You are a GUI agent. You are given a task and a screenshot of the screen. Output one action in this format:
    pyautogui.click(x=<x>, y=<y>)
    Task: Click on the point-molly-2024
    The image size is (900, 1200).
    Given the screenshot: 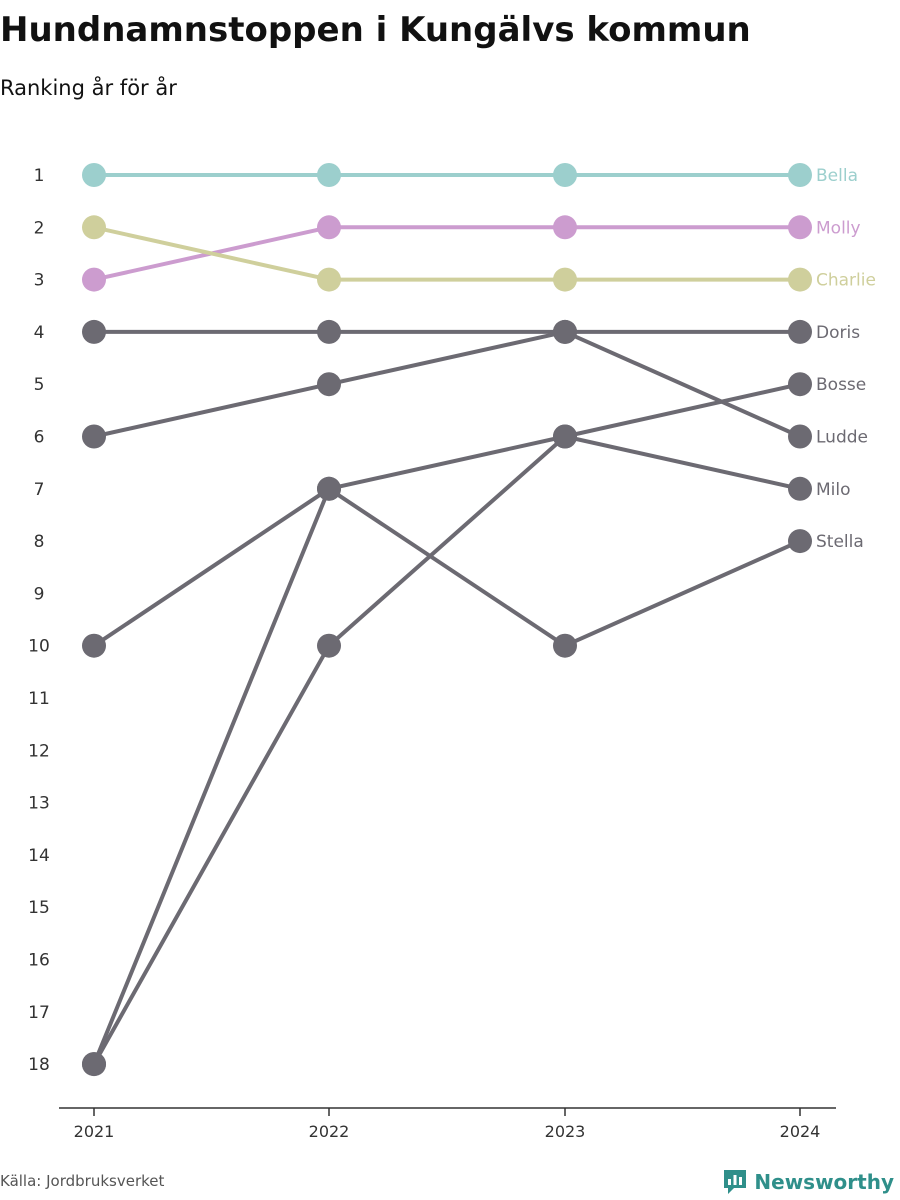 What is the action you would take?
    pyautogui.click(x=800, y=227)
    